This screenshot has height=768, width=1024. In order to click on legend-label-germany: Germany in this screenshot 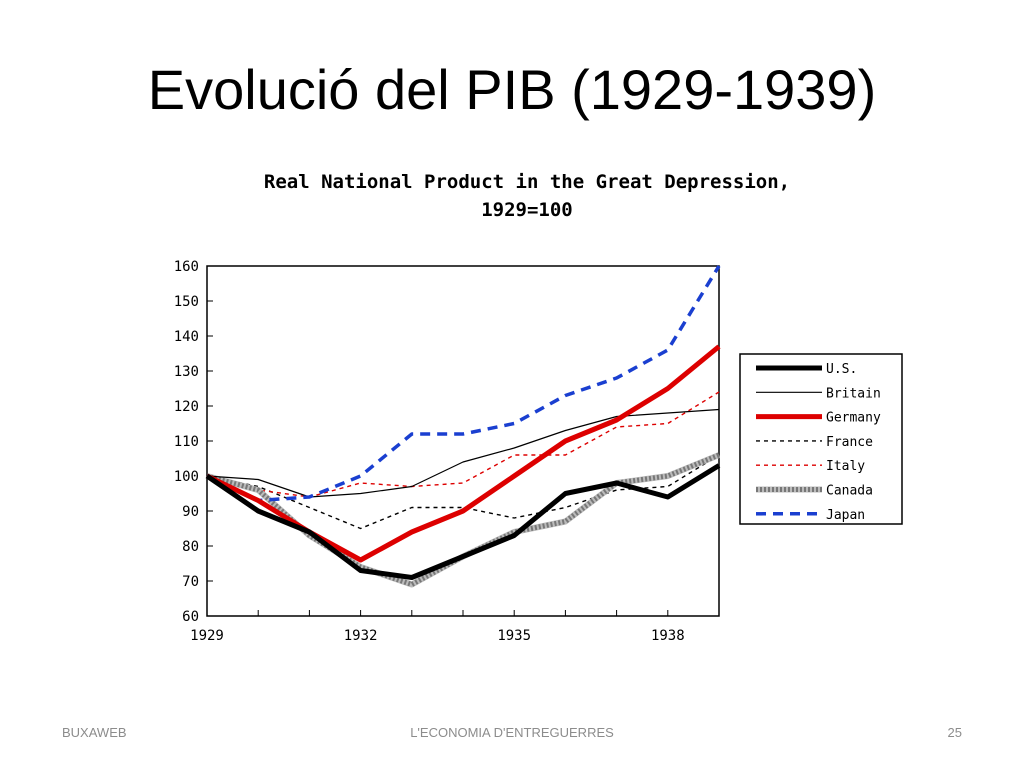, I will do `click(853, 418)`.